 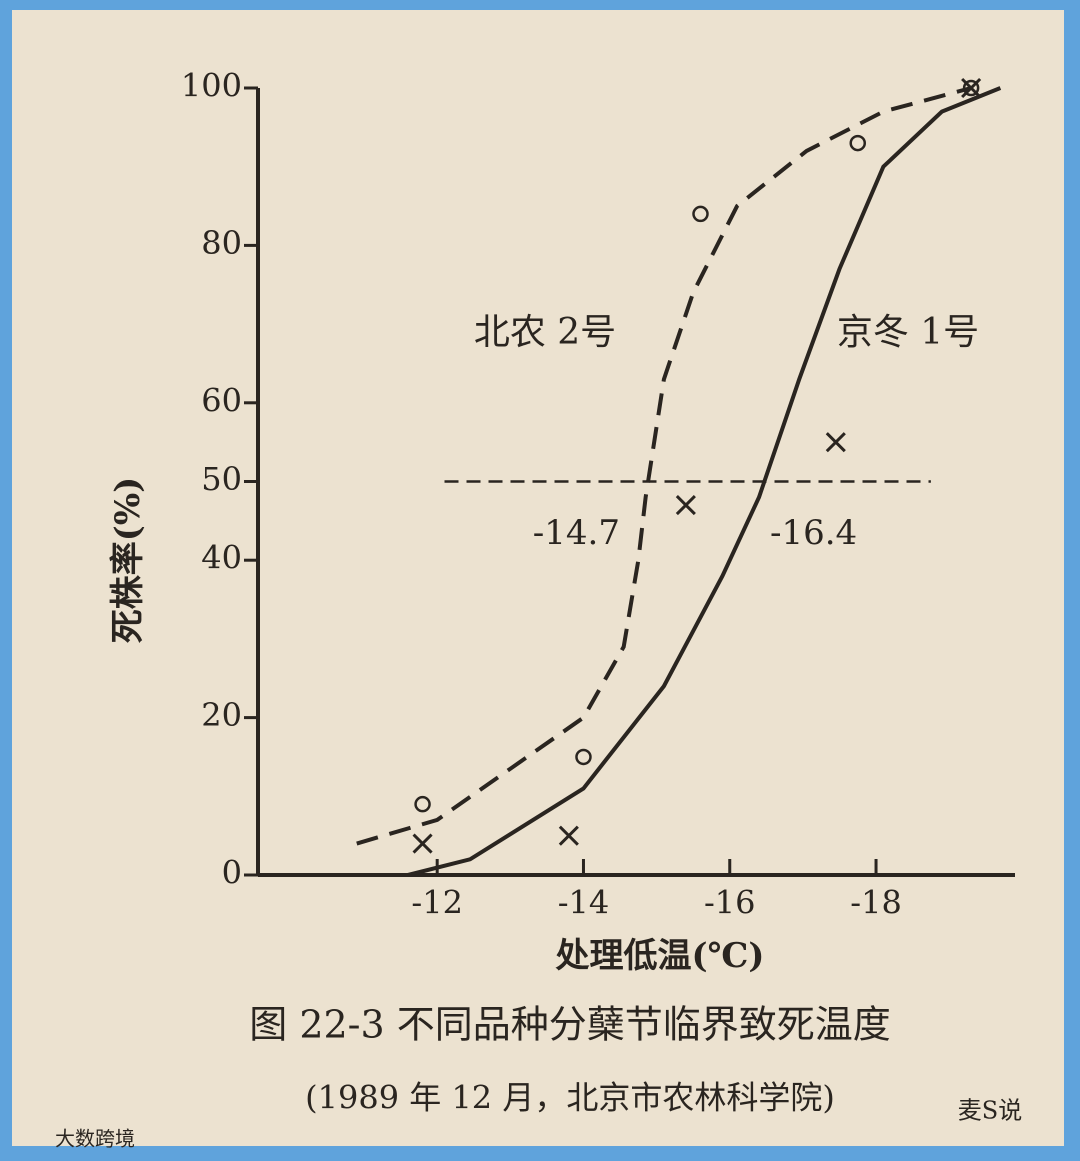 I want to click on caption: 图 22-3 不同品种分蘖节临界致死温度, so click(x=570, y=1025).